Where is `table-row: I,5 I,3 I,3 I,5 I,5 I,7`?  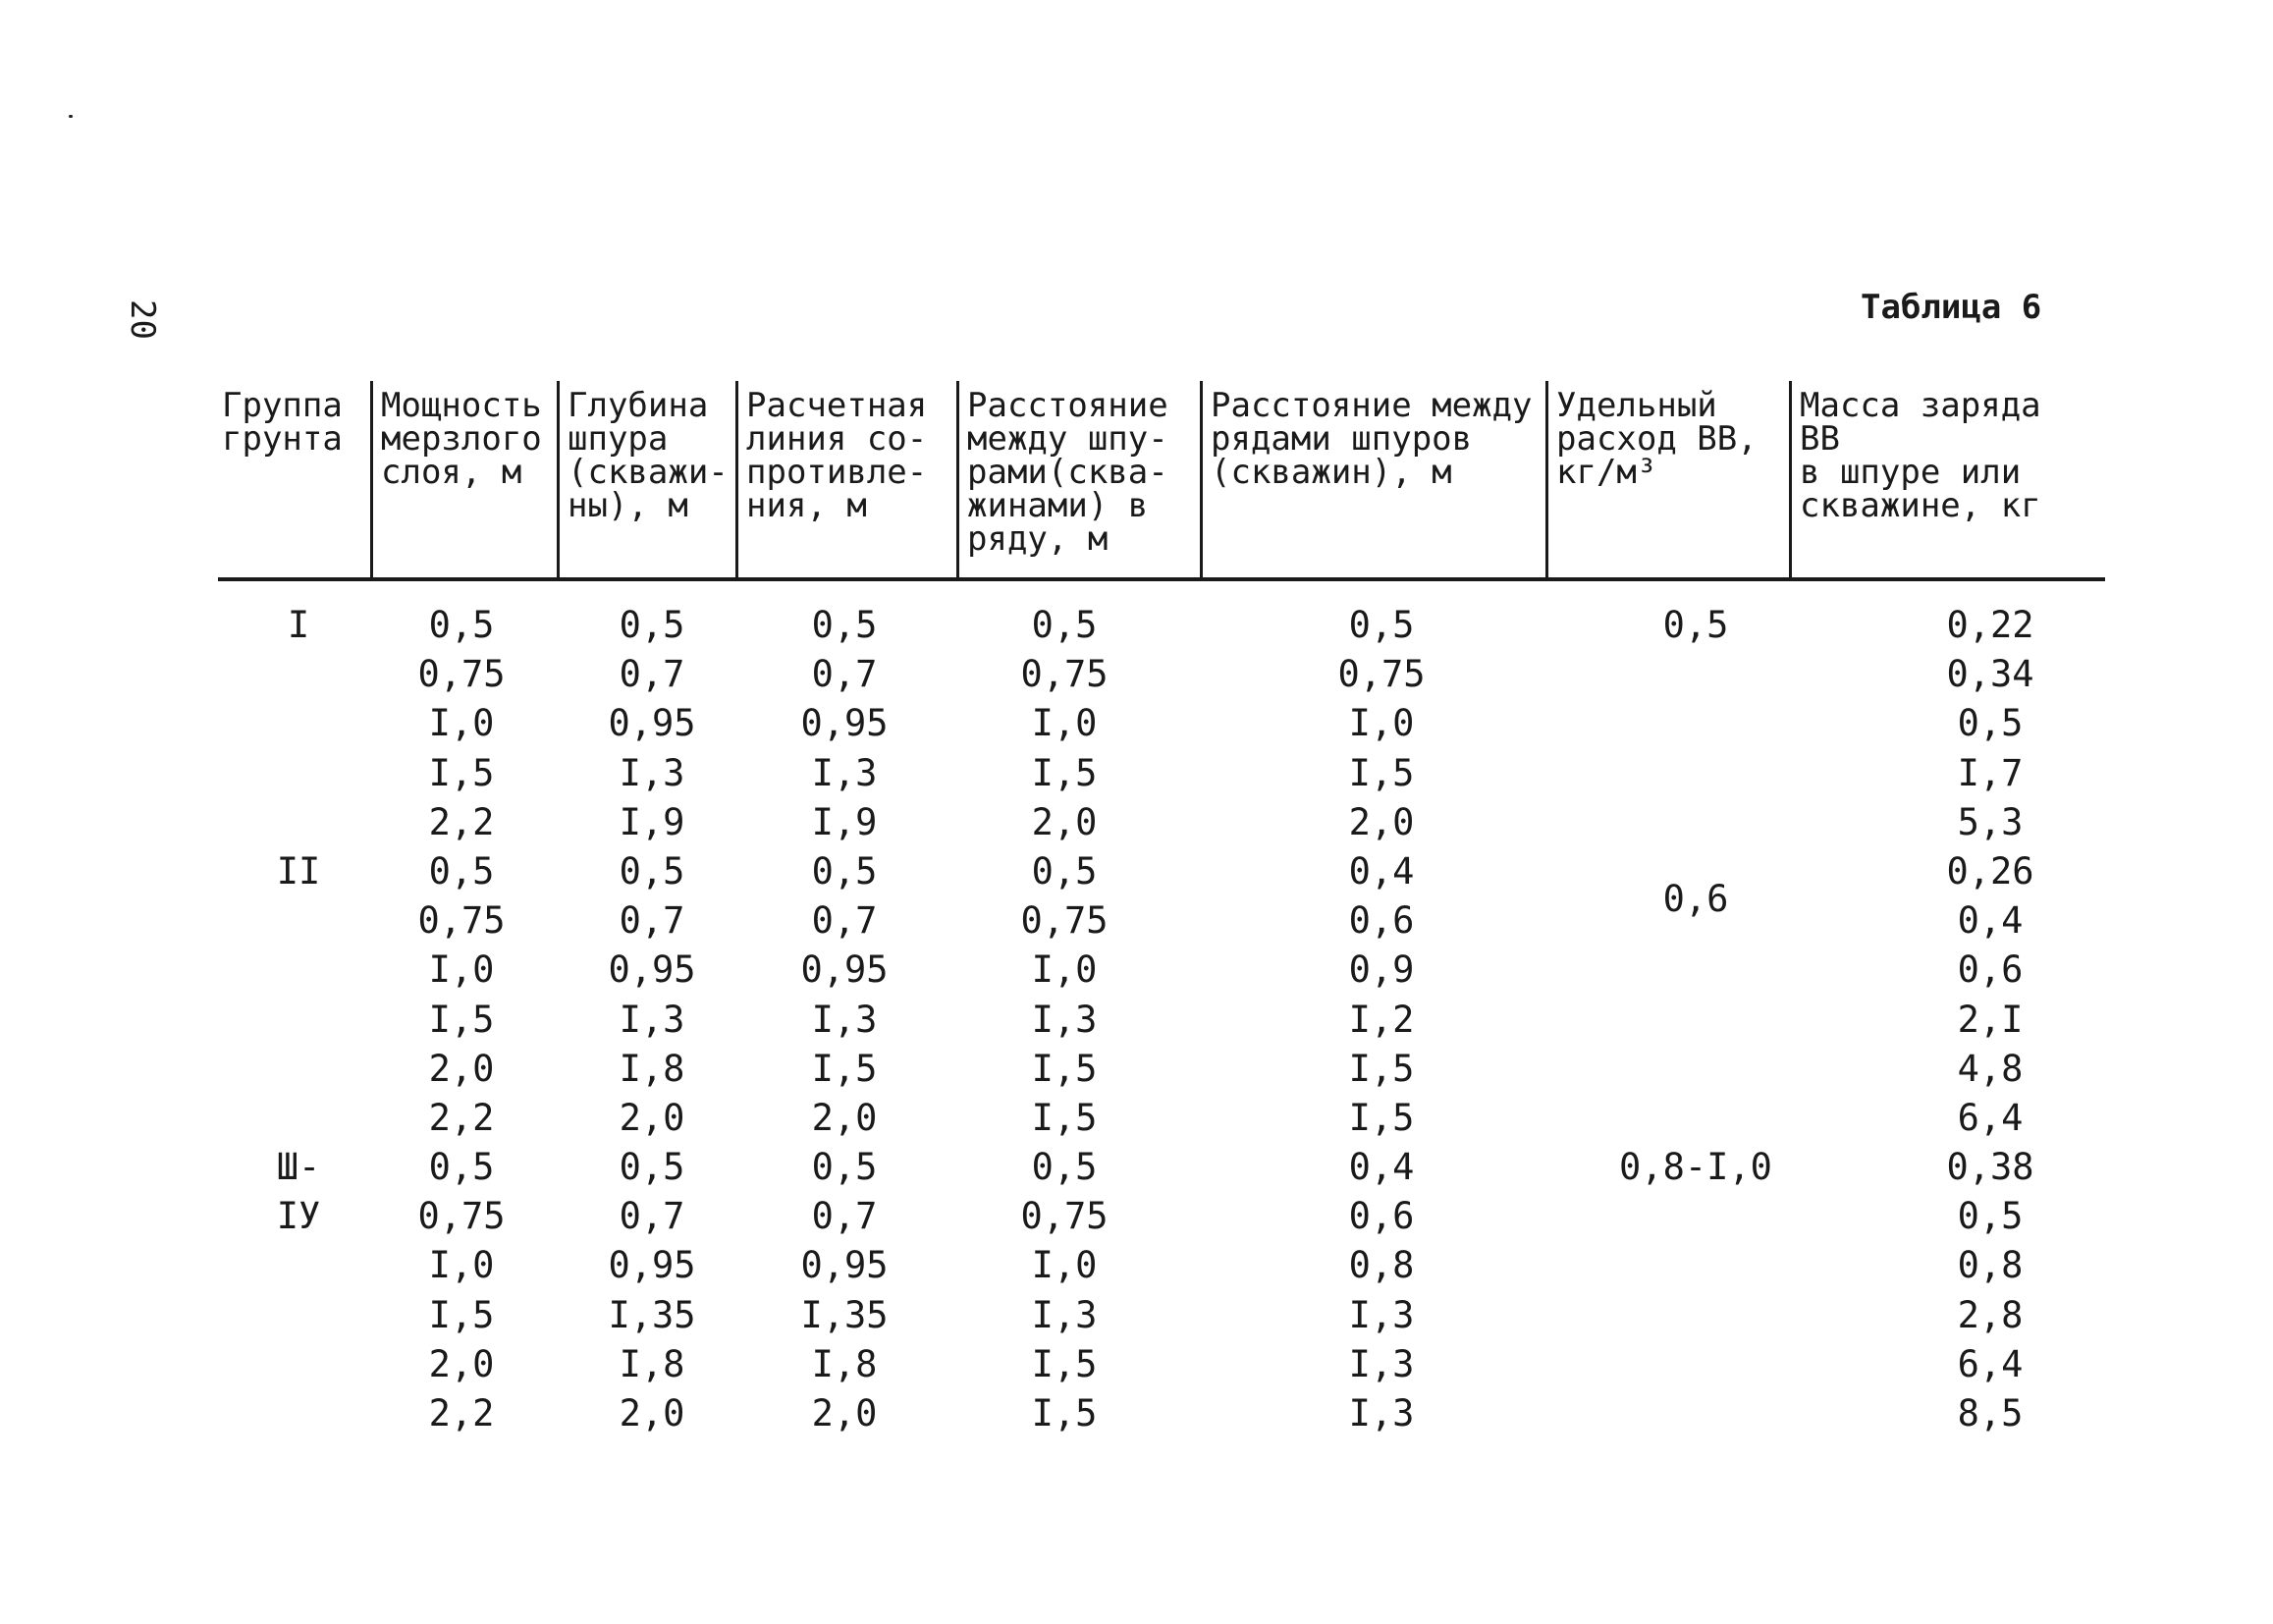
table-row: I,5 I,3 I,3 I,5 I,5 I,7 is located at coordinates (1161, 773).